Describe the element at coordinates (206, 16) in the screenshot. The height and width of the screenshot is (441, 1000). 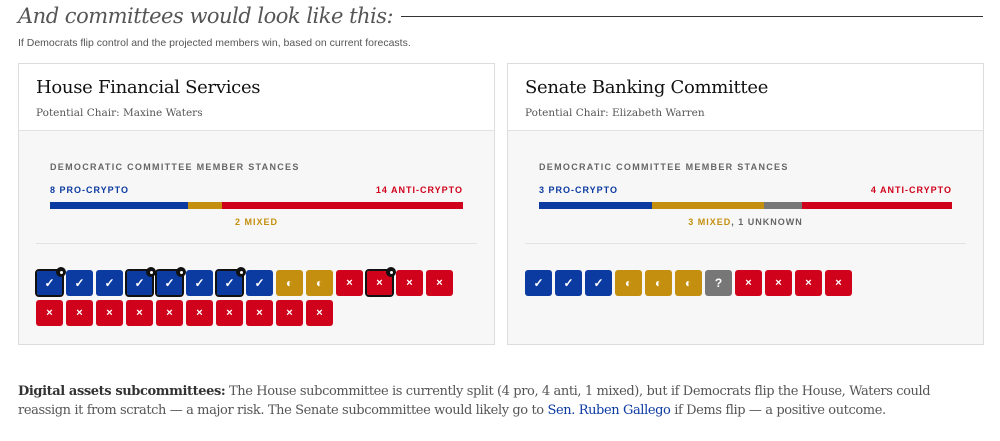
I see `section-title: And committees would look like this:` at that location.